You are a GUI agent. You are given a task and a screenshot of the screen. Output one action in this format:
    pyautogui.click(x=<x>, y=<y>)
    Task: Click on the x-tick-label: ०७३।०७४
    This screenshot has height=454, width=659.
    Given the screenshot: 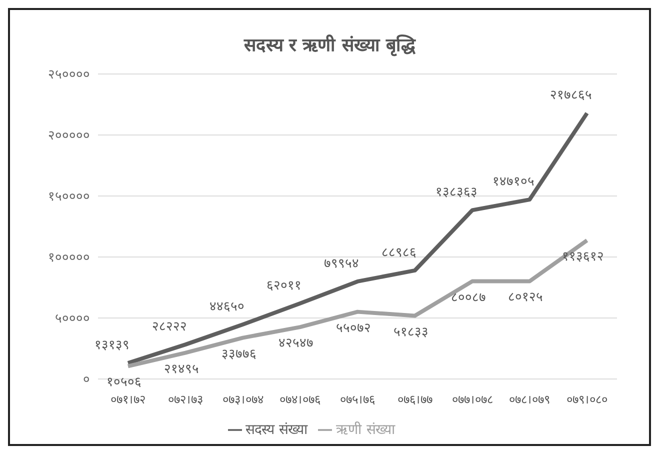 What is the action you would take?
    pyautogui.click(x=243, y=399)
    